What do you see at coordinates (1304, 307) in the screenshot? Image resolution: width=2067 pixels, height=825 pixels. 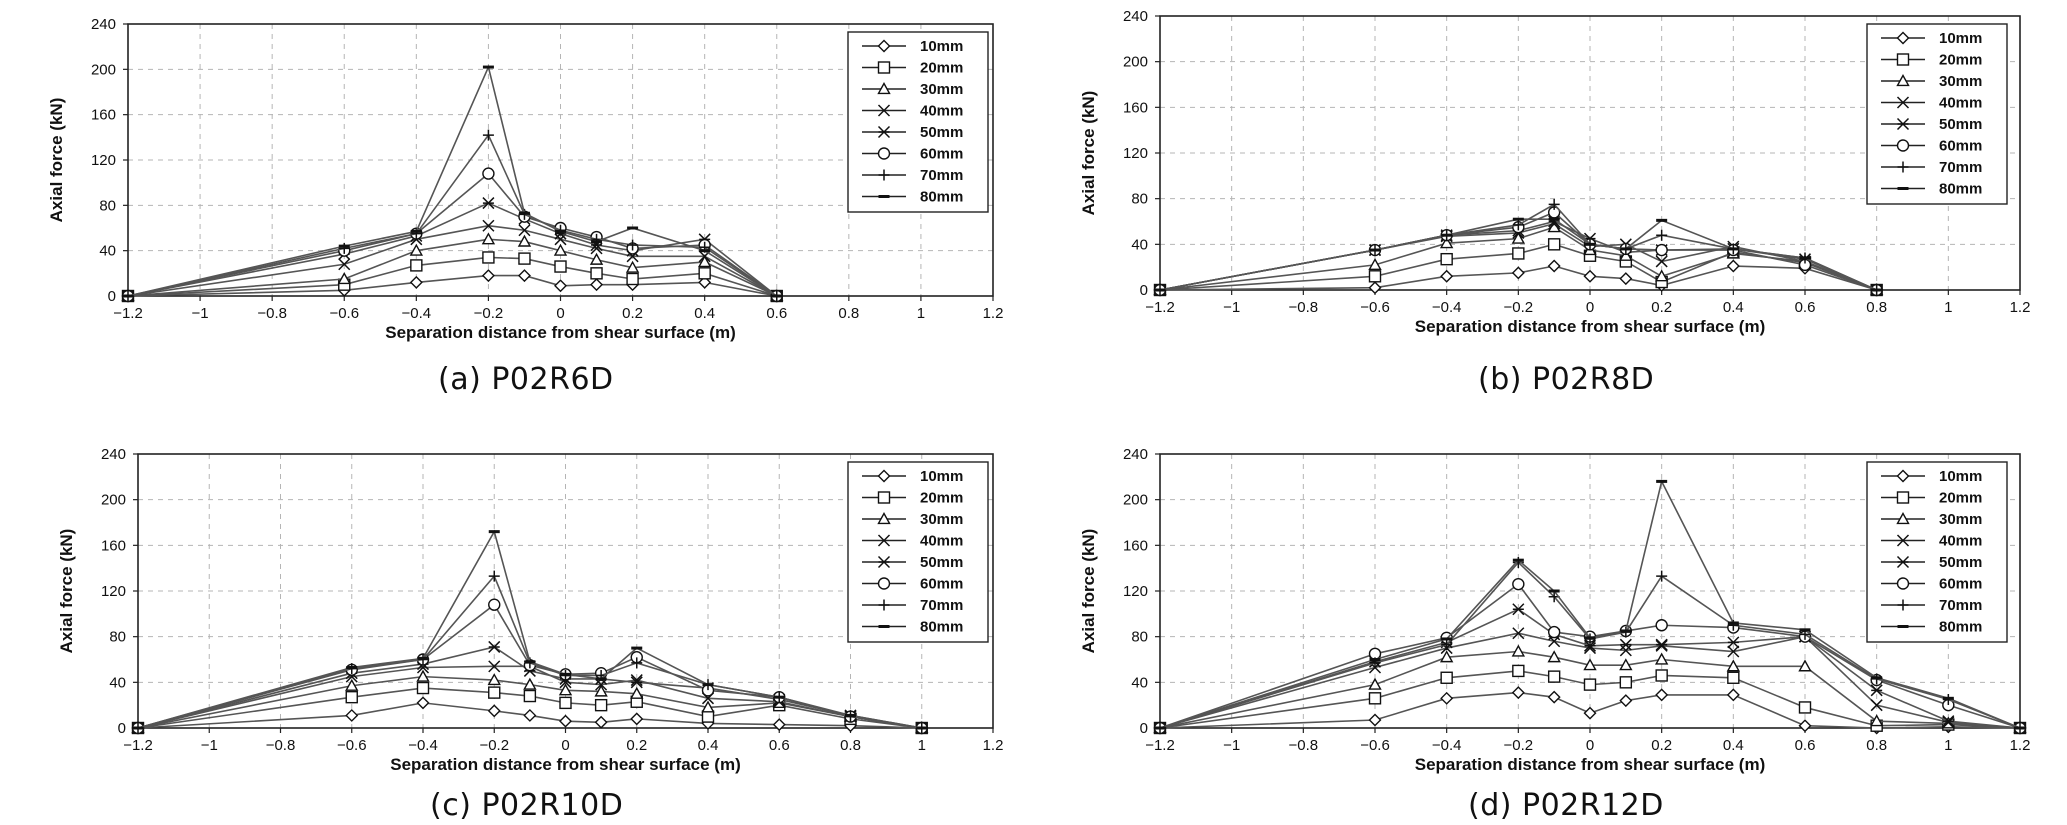 I see `x-tick-label: −0.8` at bounding box center [1304, 307].